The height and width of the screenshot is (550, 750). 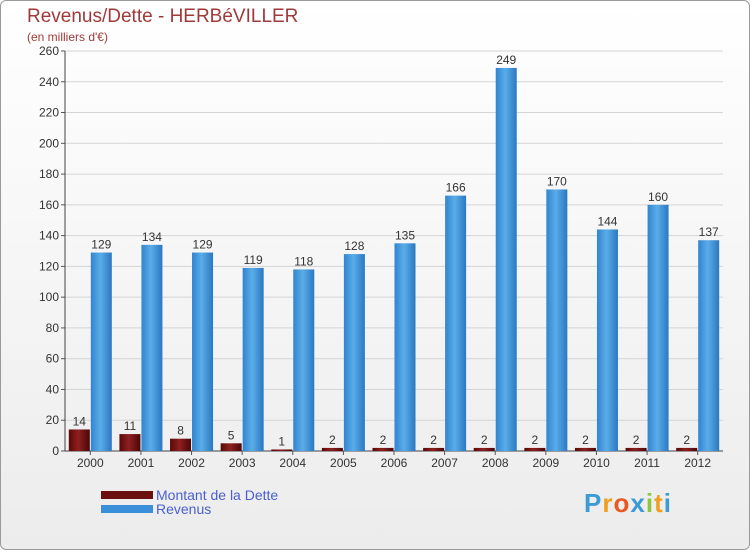 What do you see at coordinates (647, 463) in the screenshot?
I see `x-tick-label: 2011` at bounding box center [647, 463].